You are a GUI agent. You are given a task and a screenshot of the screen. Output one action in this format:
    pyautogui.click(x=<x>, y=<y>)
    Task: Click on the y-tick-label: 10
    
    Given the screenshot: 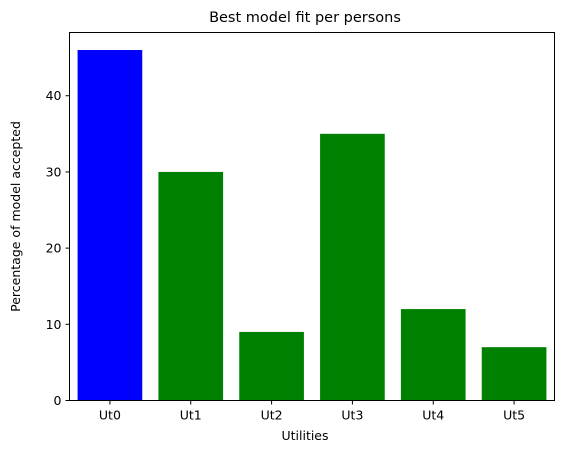 What is the action you would take?
    pyautogui.click(x=54, y=324)
    